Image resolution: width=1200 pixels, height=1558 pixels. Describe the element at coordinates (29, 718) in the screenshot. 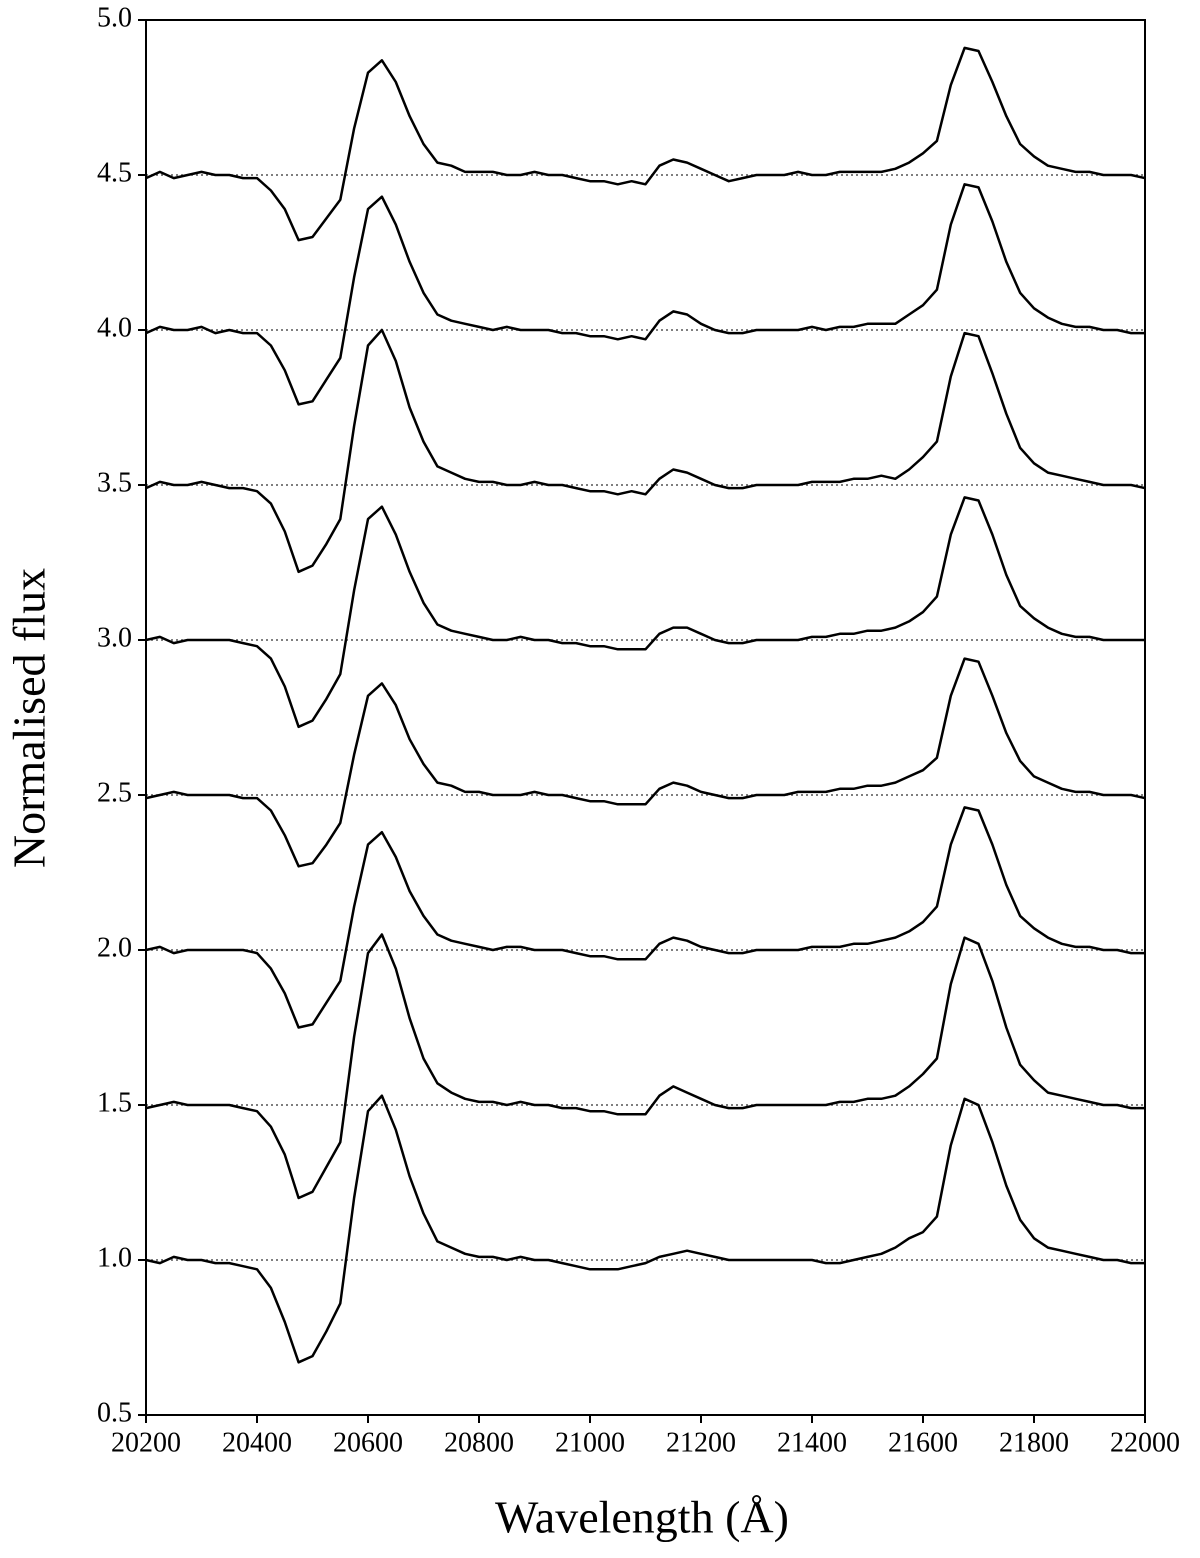

I see `y-axis-label: Normalised flux` at that location.